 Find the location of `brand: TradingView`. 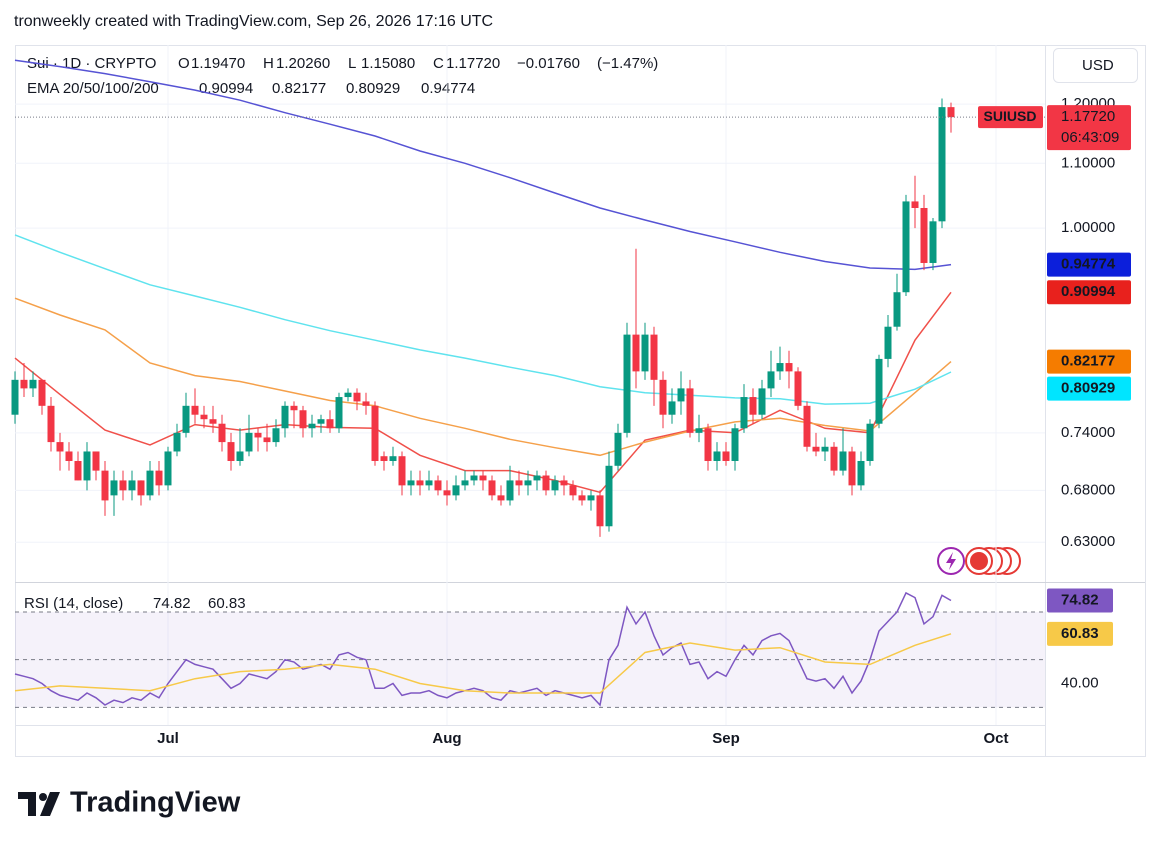

brand: TradingView is located at coordinates (155, 803).